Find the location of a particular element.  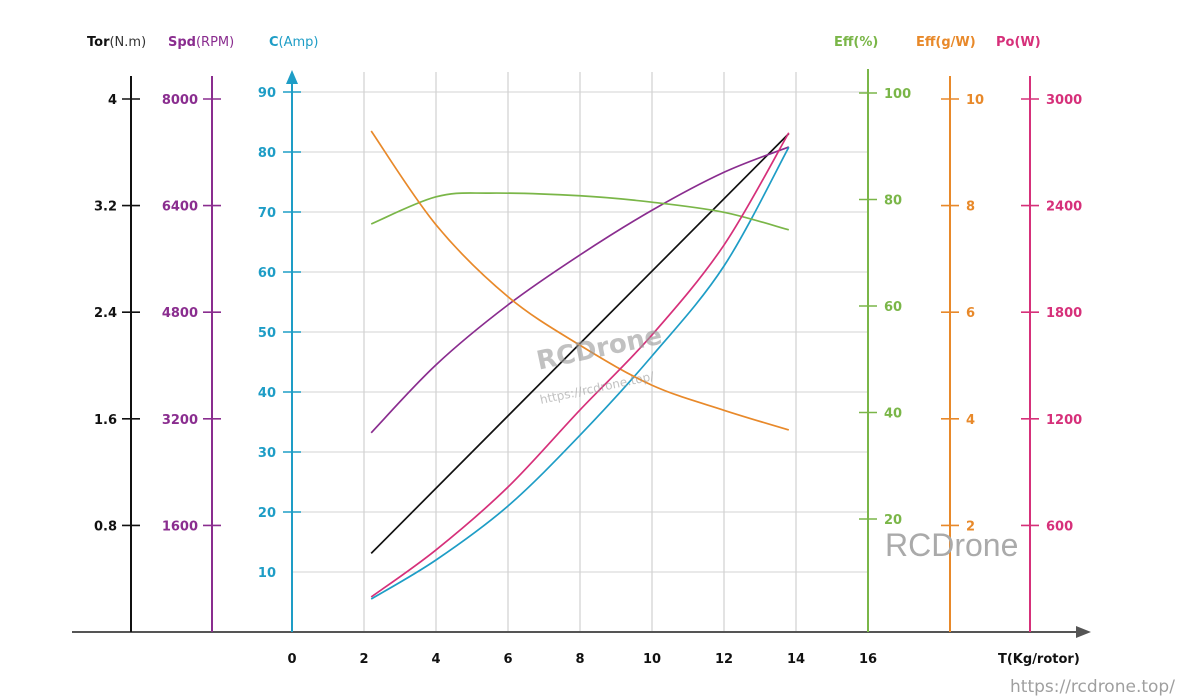

x-axis-label: T(Kg/rotor) is located at coordinates (1039, 659).